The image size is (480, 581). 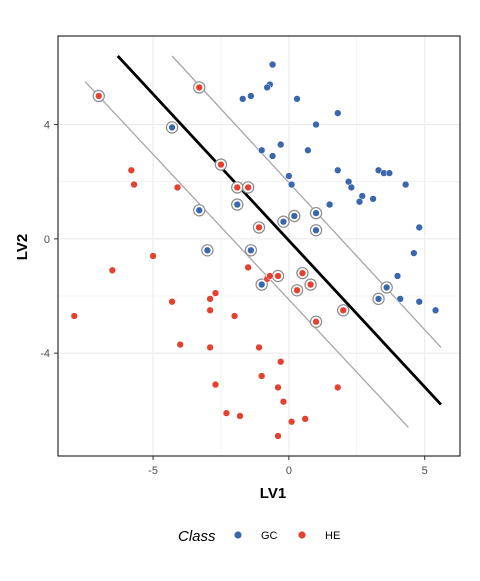 I want to click on x-tick-label-0: -5, so click(x=153, y=471).